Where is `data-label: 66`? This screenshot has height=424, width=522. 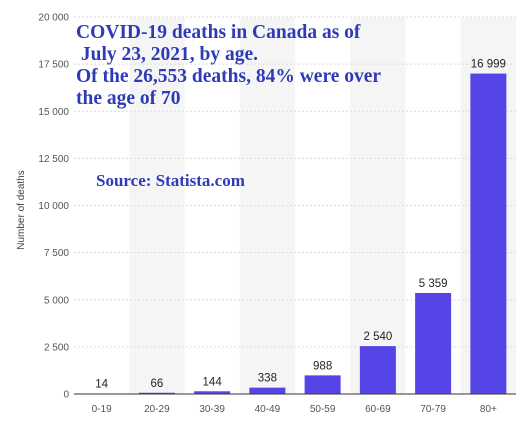
data-label: 66 is located at coordinates (156, 384).